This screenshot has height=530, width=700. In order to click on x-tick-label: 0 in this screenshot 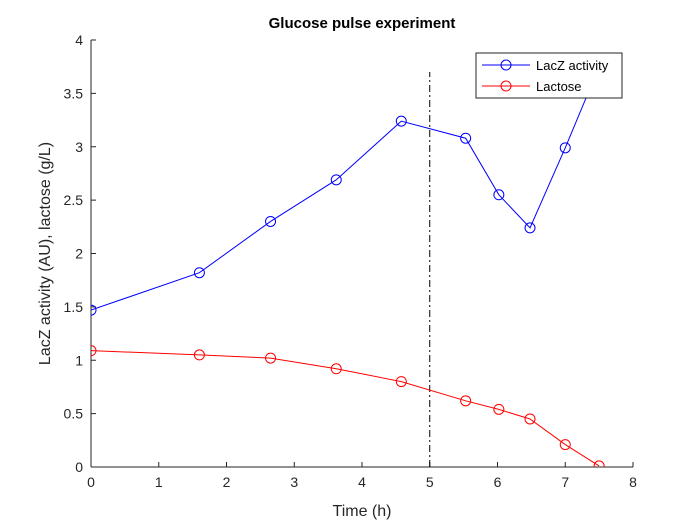, I will do `click(91, 482)`.